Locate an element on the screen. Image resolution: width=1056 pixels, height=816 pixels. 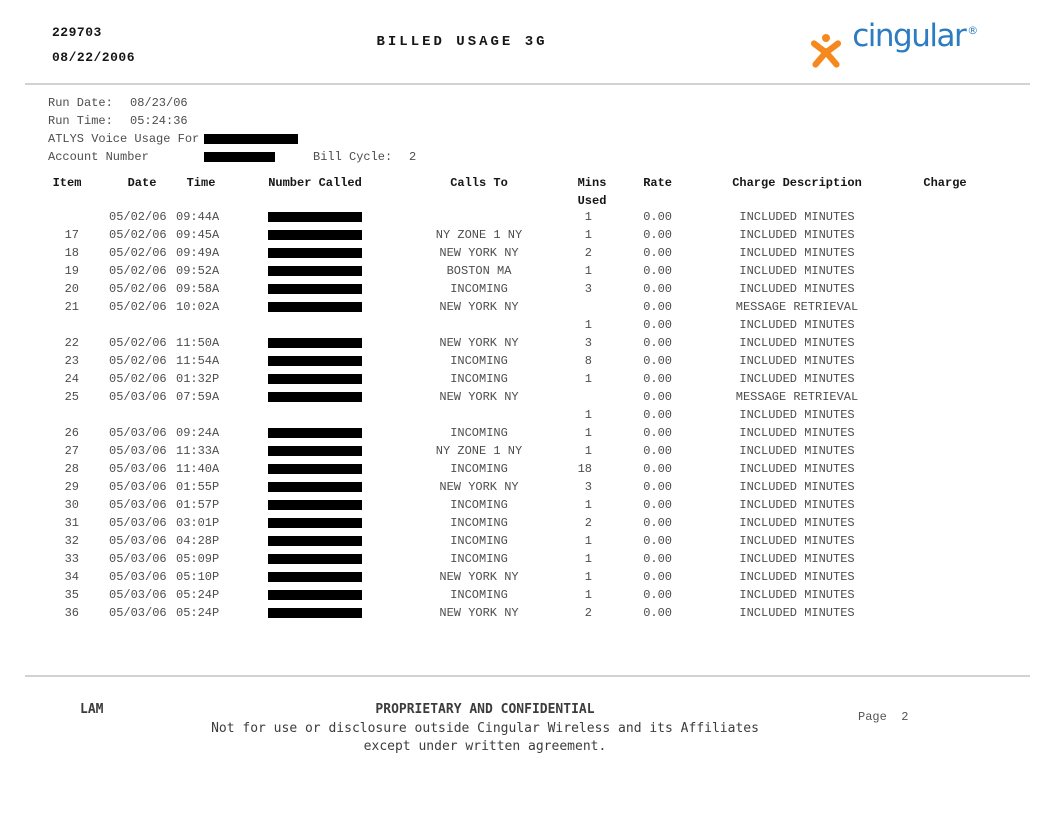
cell-time: 05:10P is located at coordinates (198, 577).